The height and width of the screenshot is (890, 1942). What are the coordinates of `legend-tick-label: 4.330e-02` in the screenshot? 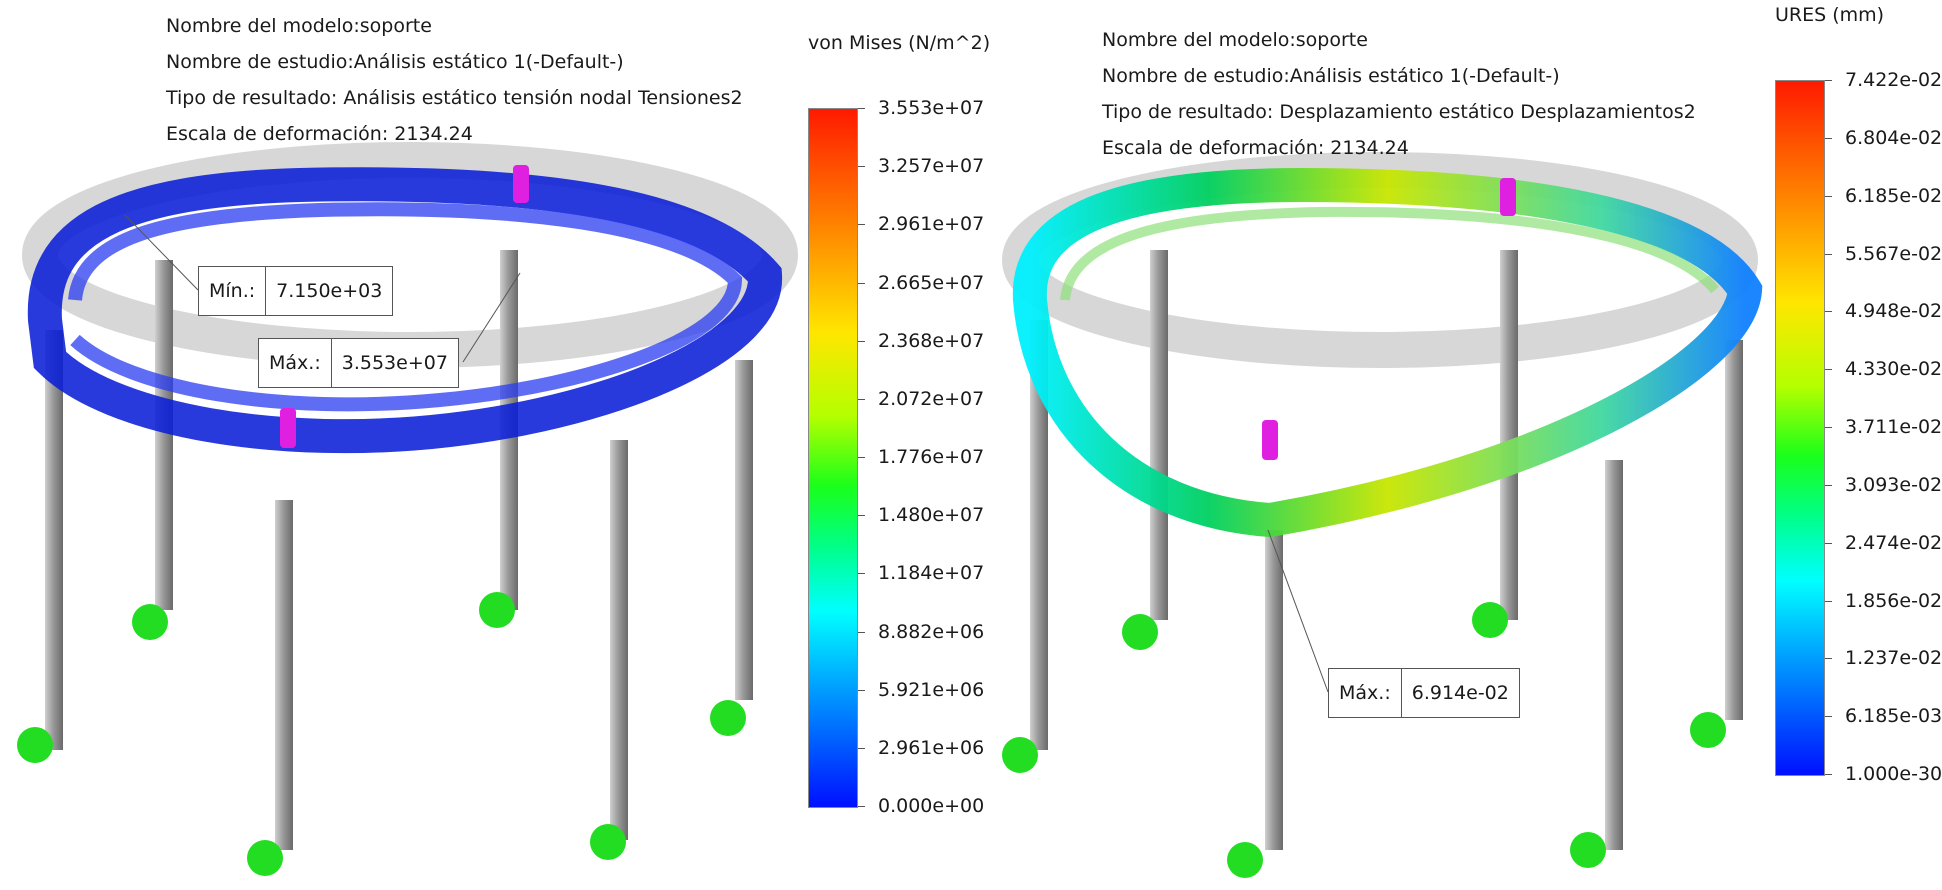 It's located at (1893, 369).